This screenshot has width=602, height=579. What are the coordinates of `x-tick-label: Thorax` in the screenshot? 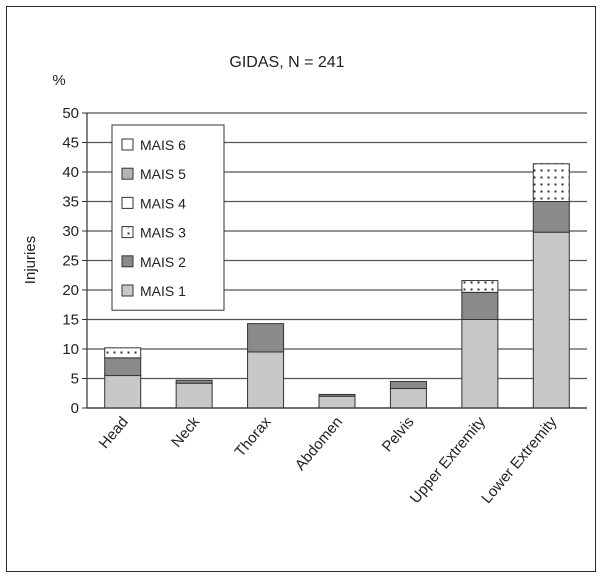 It's located at (253, 436).